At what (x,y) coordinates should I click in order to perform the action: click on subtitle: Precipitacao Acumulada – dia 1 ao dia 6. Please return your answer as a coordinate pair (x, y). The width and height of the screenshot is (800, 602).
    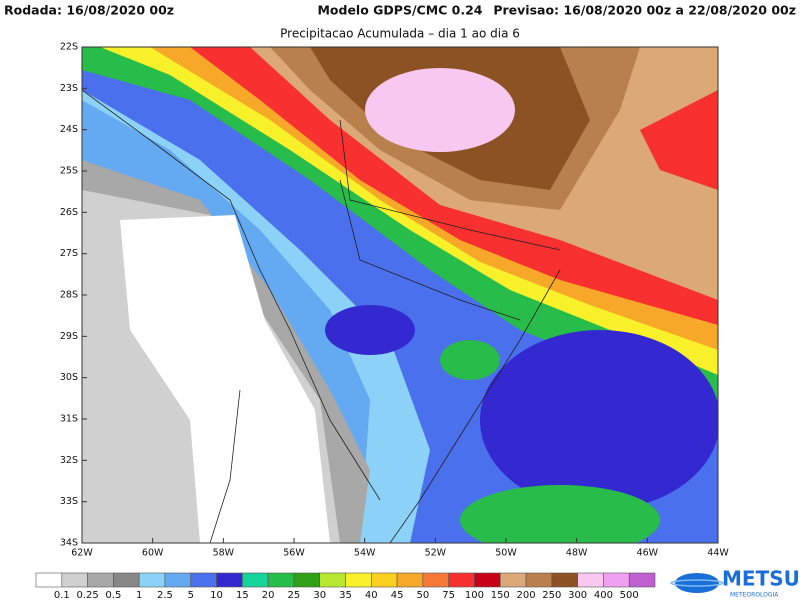
    Looking at the image, I should click on (400, 34).